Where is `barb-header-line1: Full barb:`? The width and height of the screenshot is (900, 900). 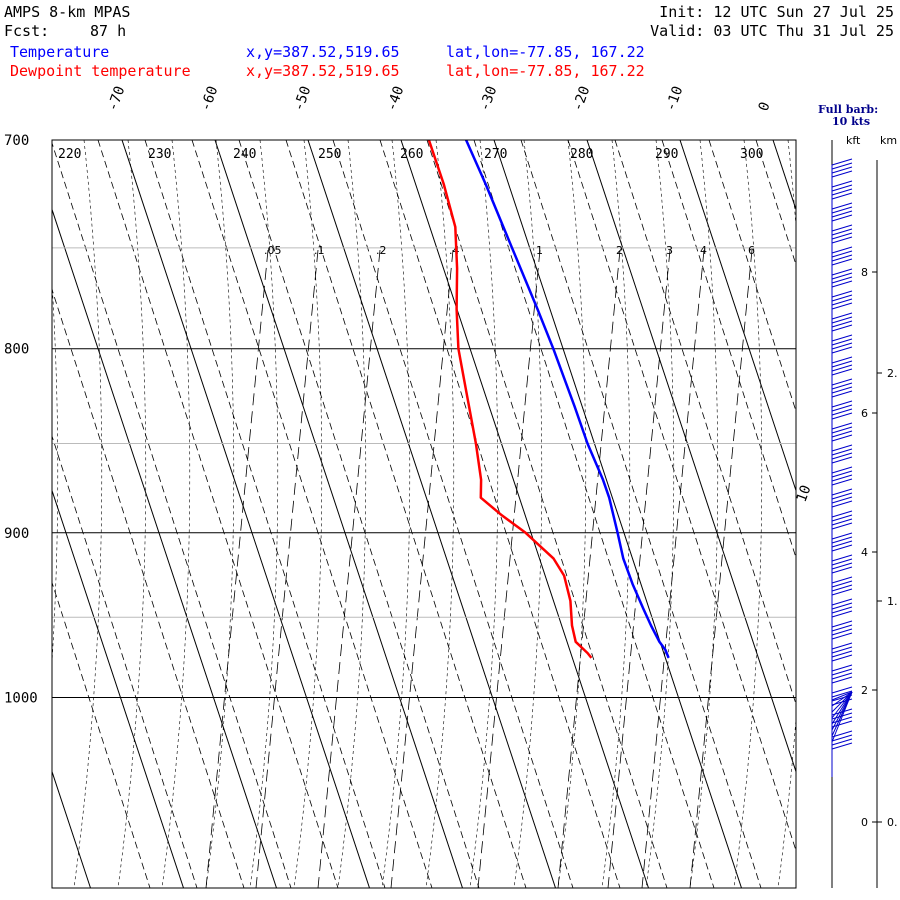 barb-header-line1: Full barb: is located at coordinates (848, 109).